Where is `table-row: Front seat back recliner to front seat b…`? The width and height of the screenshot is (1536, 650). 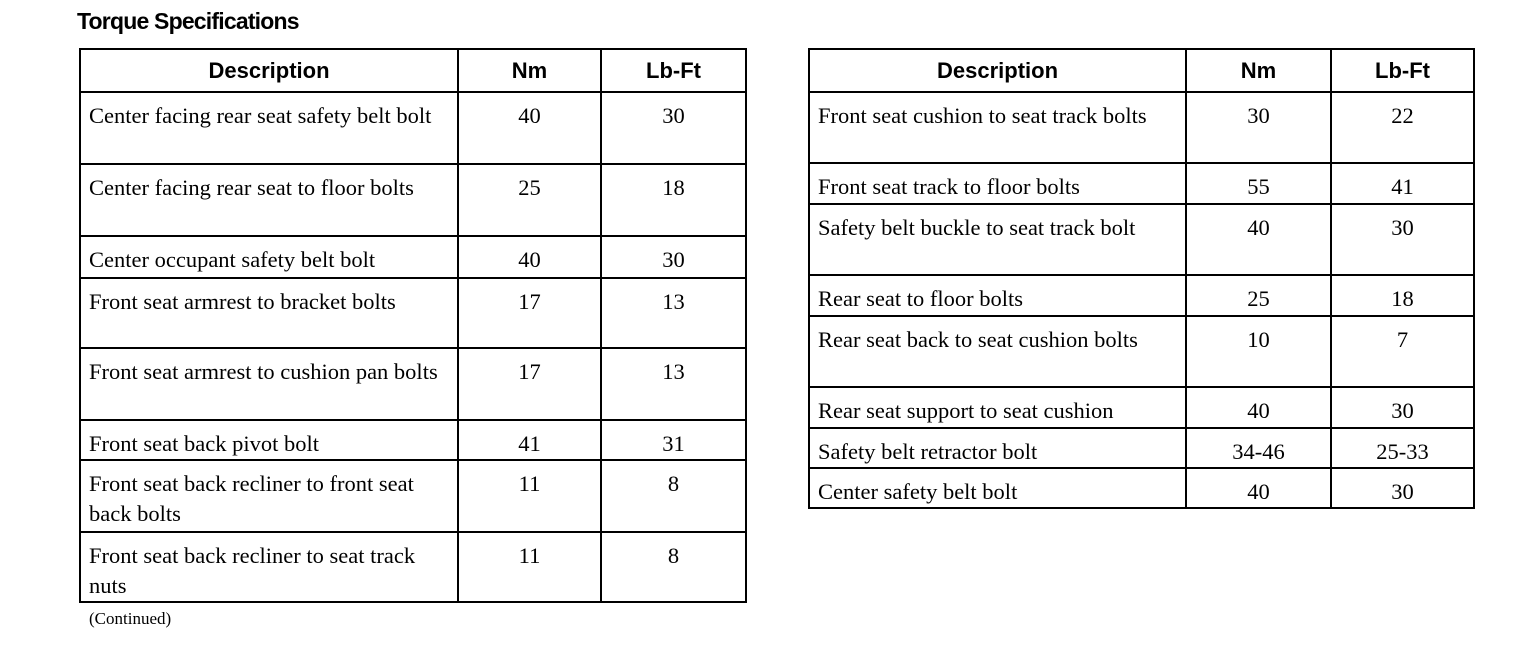
table-row: Front seat back recliner to front seat b… is located at coordinates (413, 496).